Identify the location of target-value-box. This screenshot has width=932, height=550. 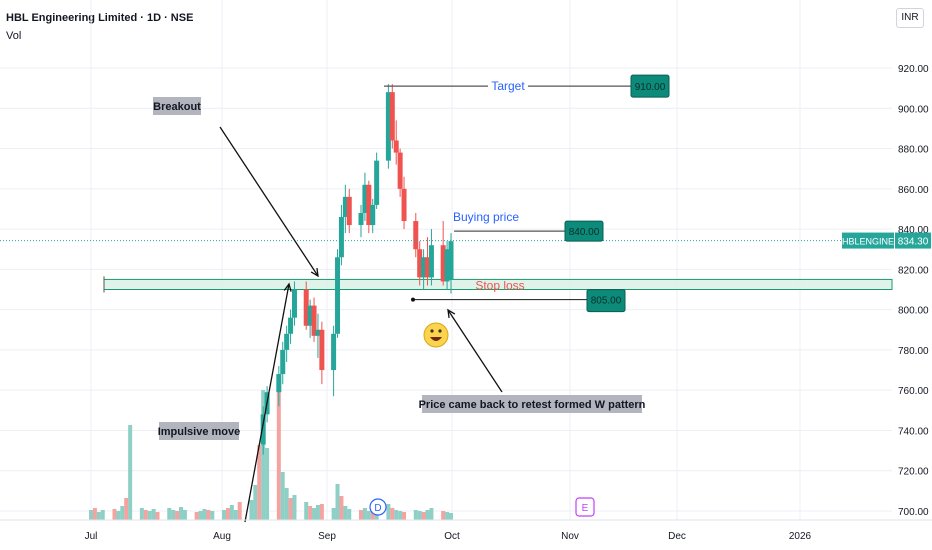
(650, 86).